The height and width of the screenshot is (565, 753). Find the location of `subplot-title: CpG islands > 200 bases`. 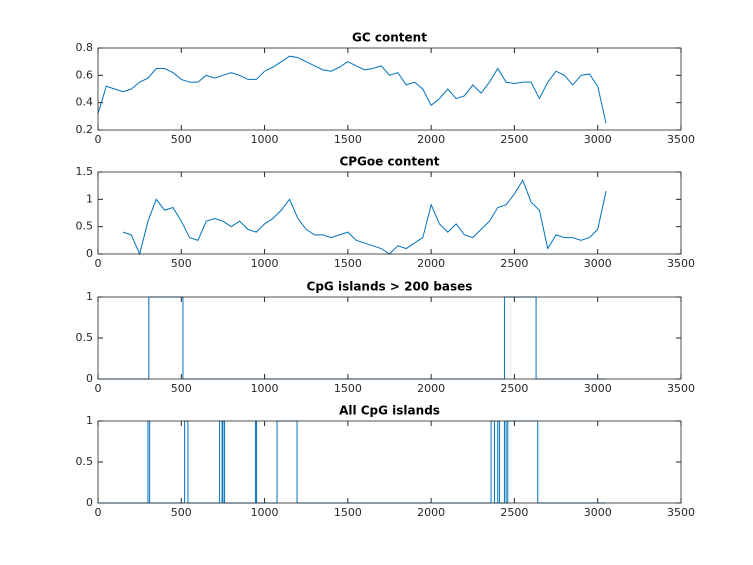

subplot-title: CpG islands > 200 bases is located at coordinates (390, 287).